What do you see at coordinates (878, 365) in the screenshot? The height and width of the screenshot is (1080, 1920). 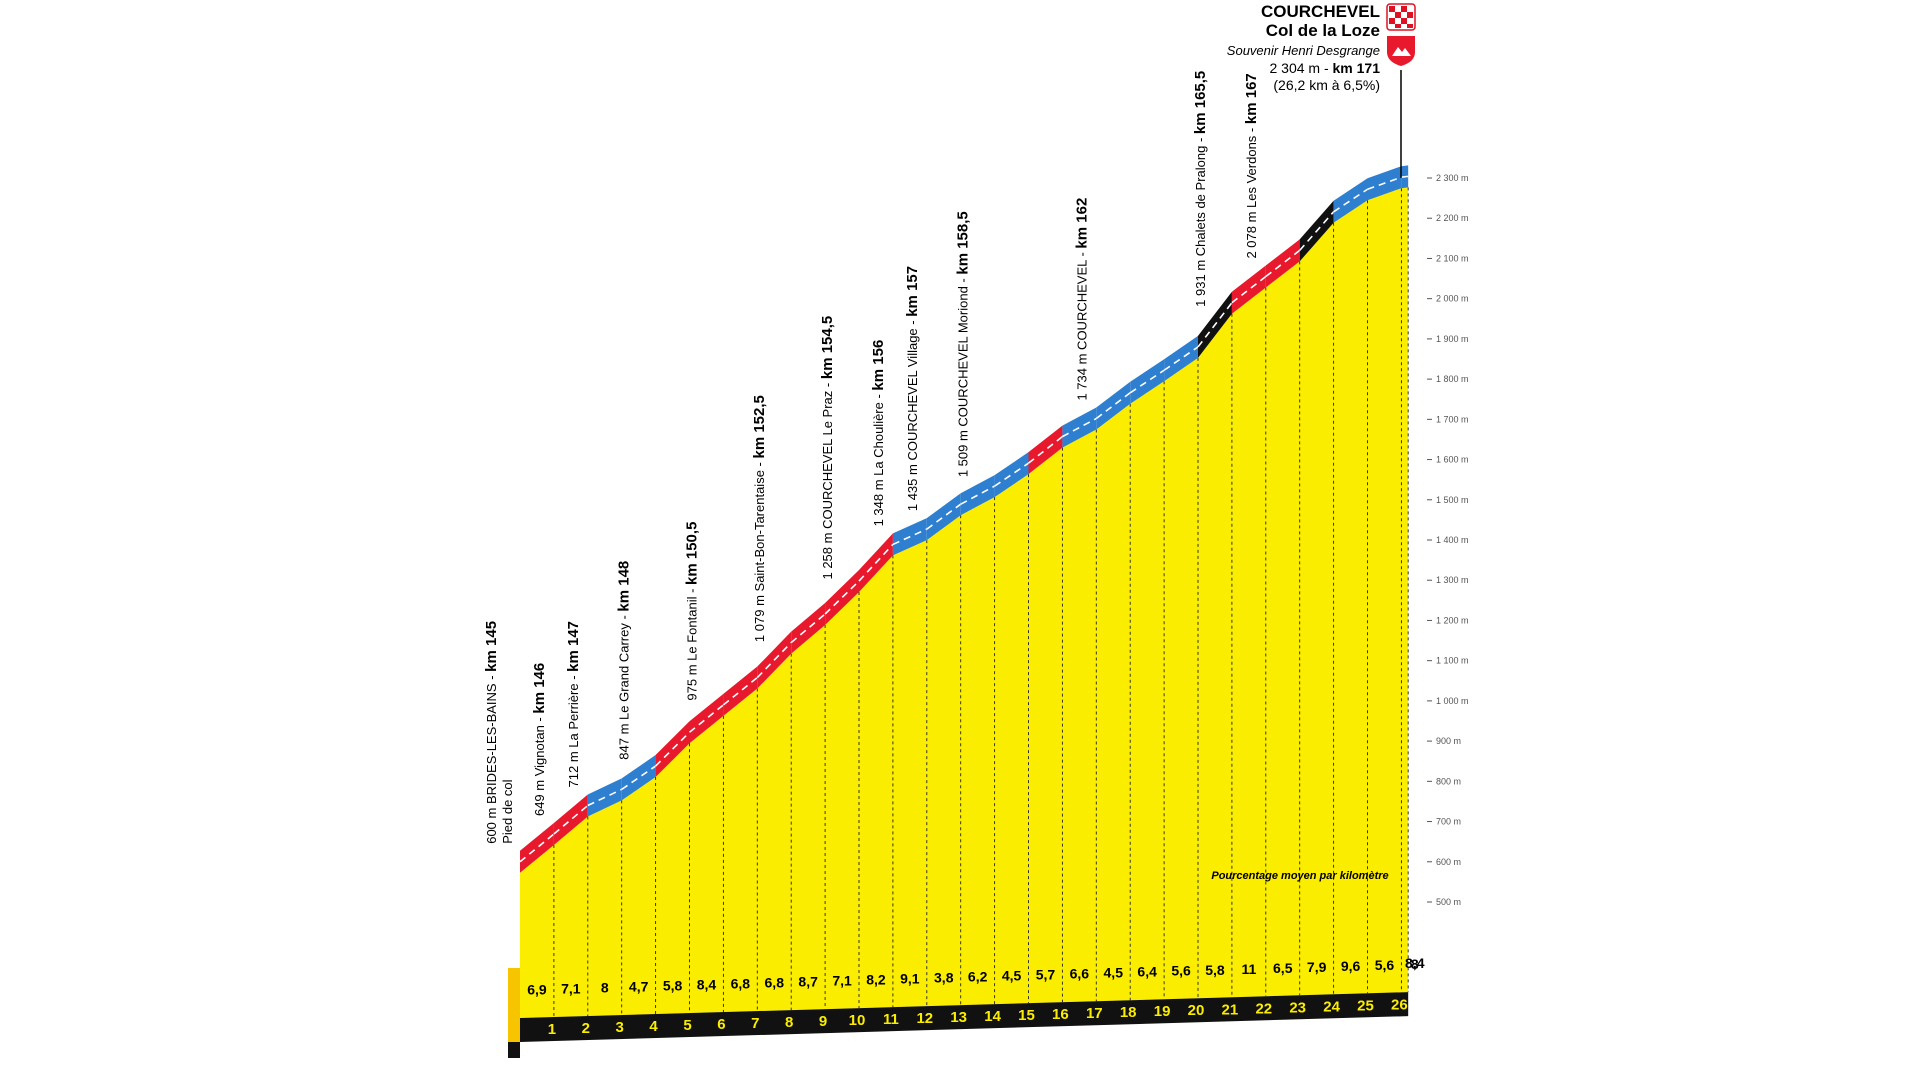 I see `waypoint-km: km 156` at bounding box center [878, 365].